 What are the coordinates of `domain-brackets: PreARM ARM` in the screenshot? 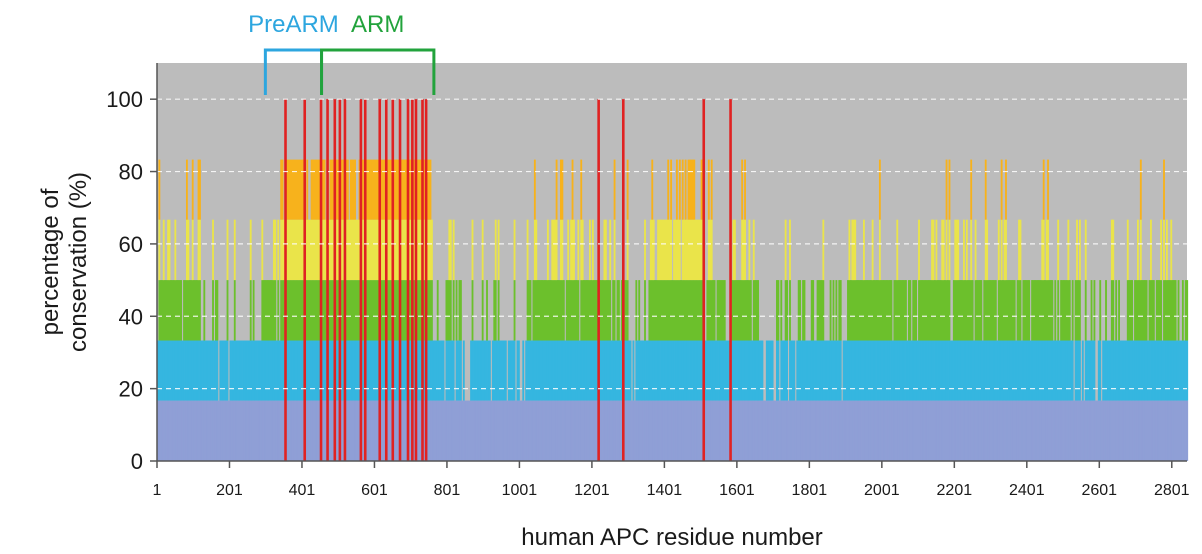 It's located at (342, 53).